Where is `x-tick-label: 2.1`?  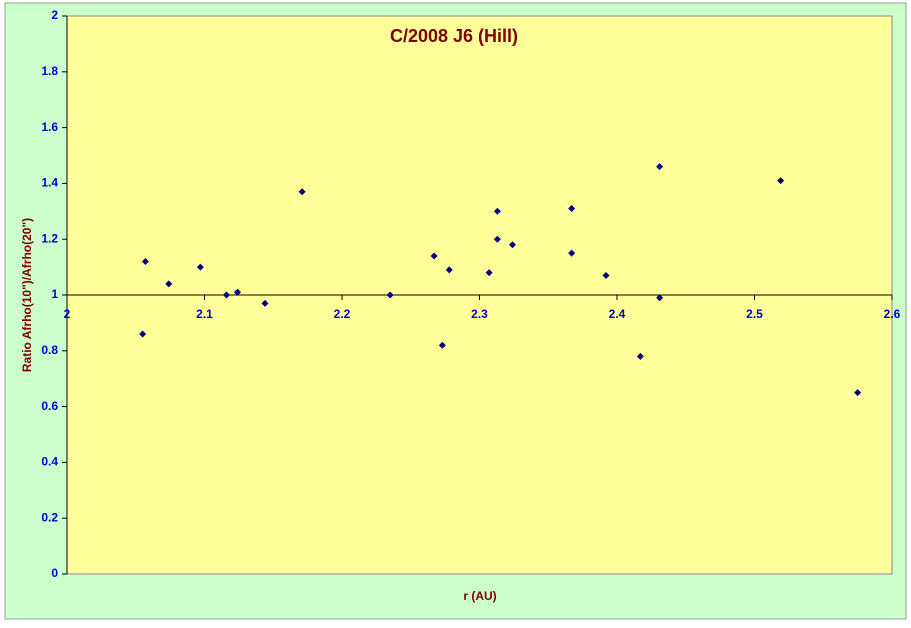
x-tick-label: 2.1 is located at coordinates (204, 314).